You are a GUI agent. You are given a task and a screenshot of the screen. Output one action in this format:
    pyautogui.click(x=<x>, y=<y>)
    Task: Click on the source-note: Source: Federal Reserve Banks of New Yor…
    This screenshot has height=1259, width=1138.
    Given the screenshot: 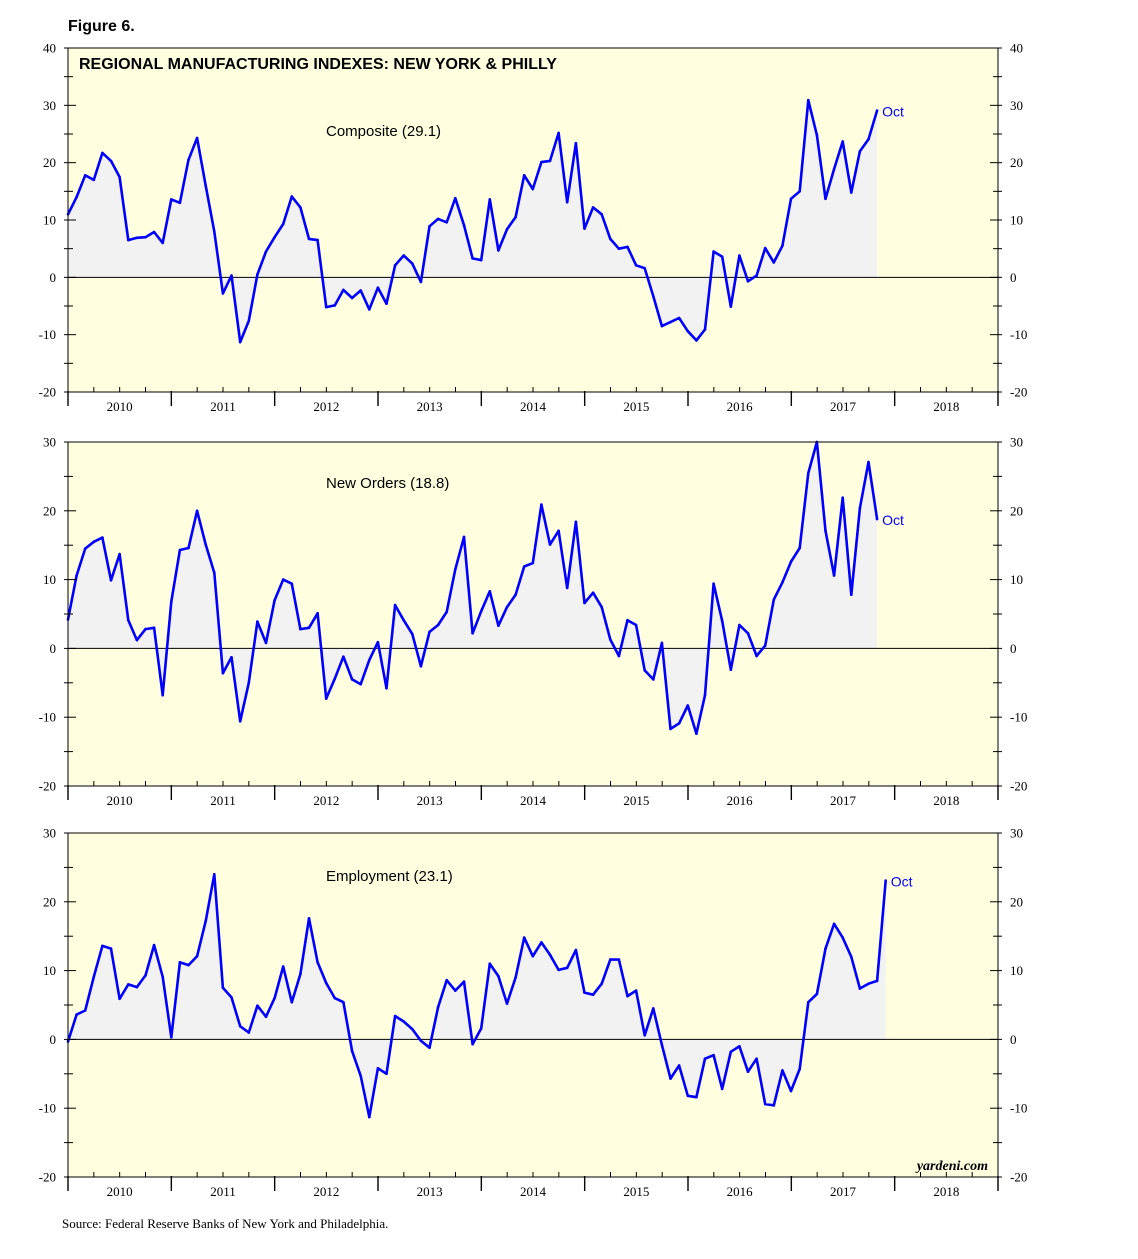 What is the action you would take?
    pyautogui.click(x=225, y=1223)
    